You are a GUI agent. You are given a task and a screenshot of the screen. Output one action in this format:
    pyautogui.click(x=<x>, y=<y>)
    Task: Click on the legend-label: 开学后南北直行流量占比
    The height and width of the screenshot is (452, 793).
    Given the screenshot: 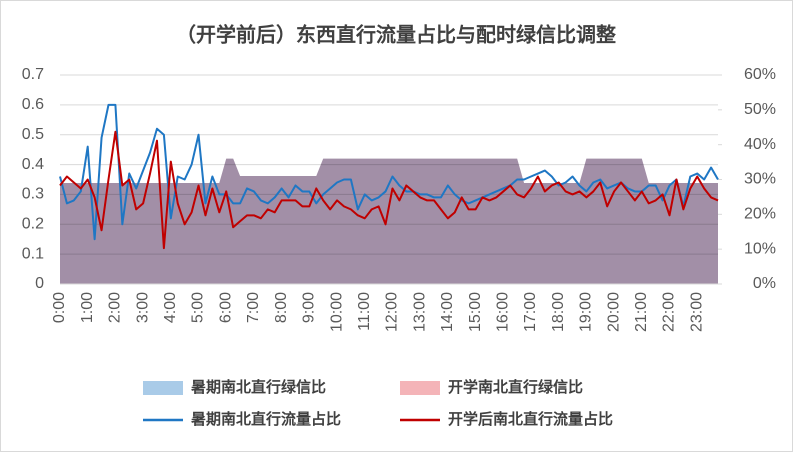 What is the action you would take?
    pyautogui.click(x=530, y=419)
    